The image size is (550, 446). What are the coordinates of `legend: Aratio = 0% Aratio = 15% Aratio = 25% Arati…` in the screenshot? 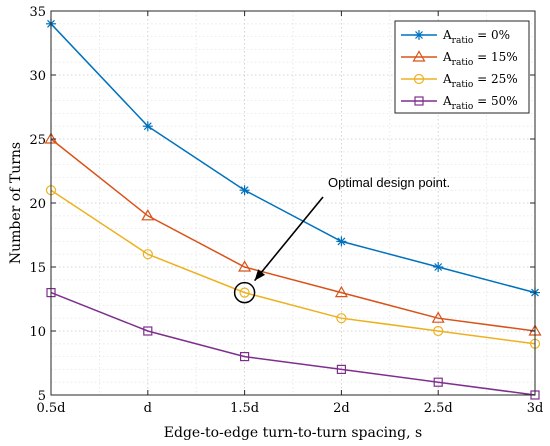 It's located at (462, 67).